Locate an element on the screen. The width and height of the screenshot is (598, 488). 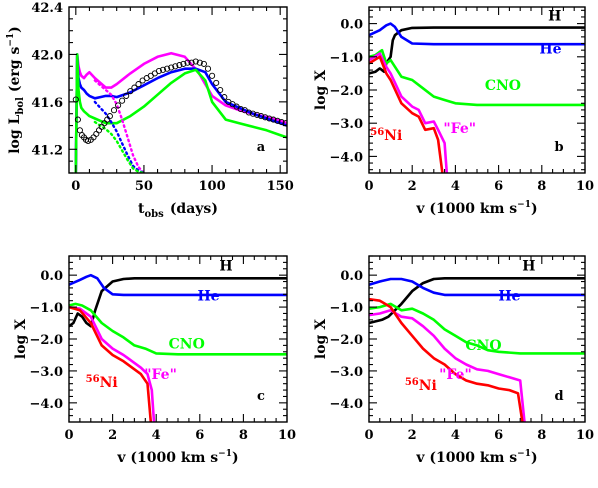
x-tick-label: 150 is located at coordinates (280, 186).